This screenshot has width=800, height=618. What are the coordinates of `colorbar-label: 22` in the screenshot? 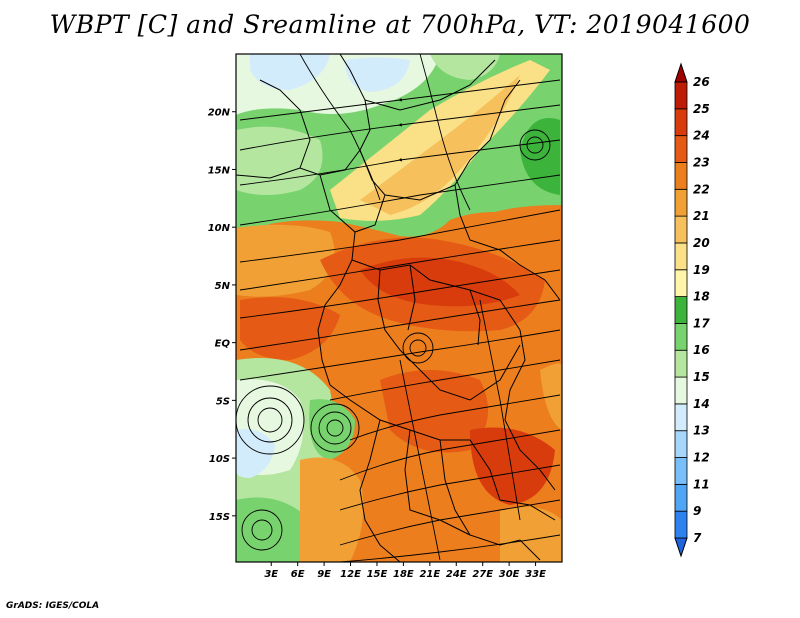 It's located at (701, 189).